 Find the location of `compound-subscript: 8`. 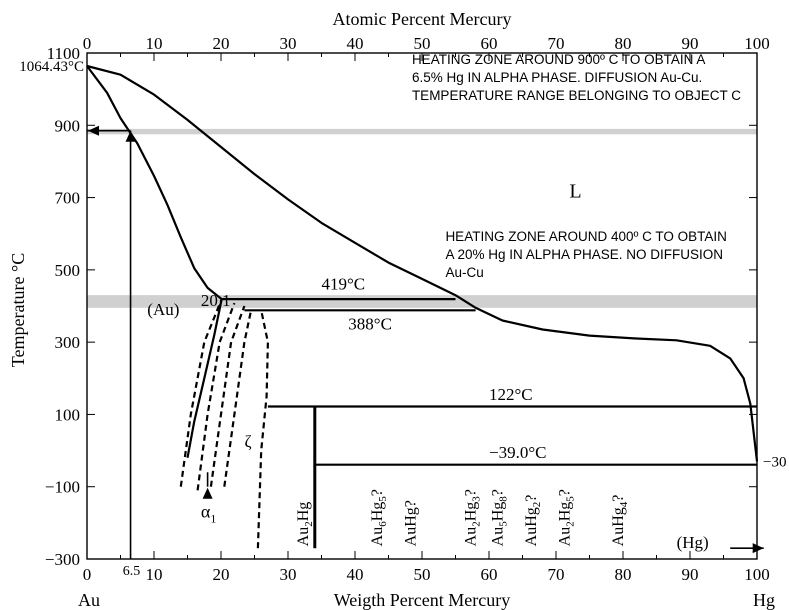

compound-subscript: 8 is located at coordinates (503, 499).